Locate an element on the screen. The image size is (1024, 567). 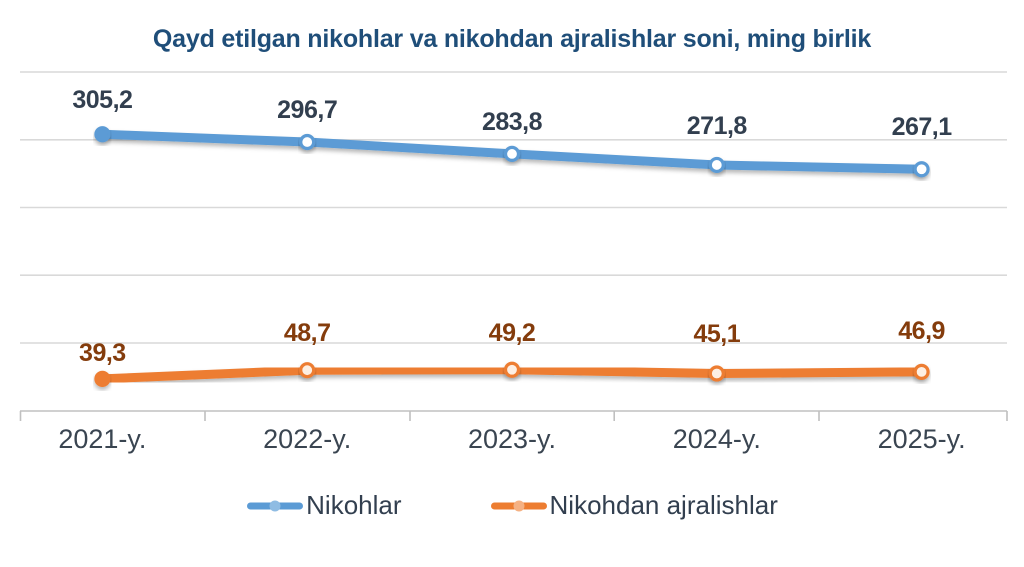
x-axis-label: 2024-y. is located at coordinates (716, 439).